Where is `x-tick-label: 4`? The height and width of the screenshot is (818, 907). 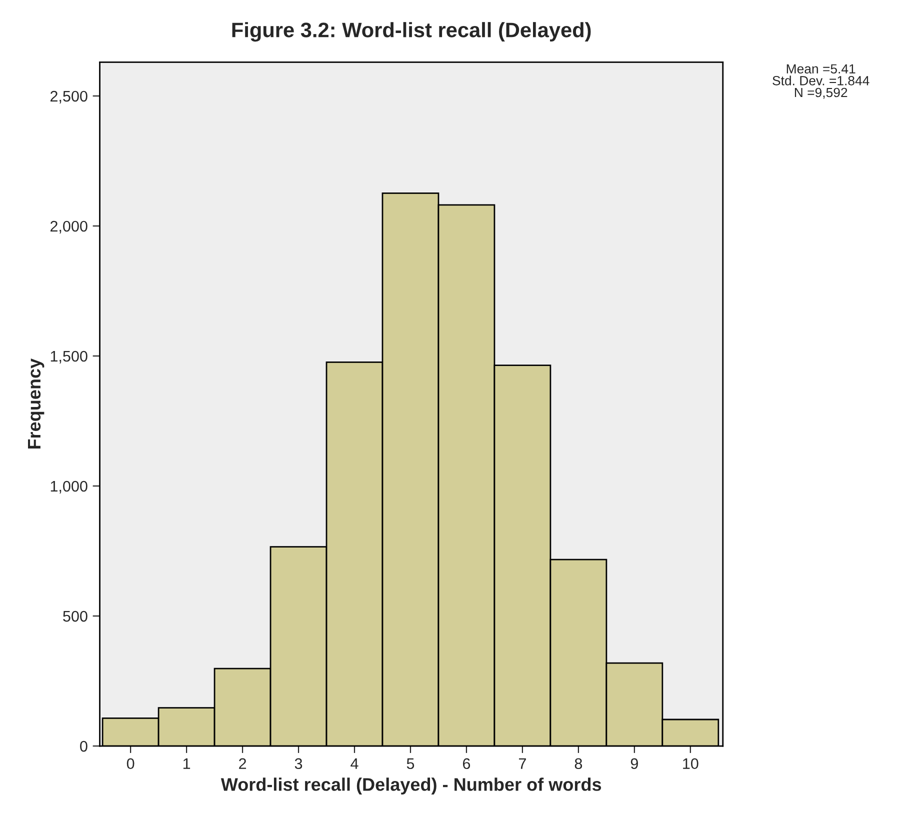 x-tick-label: 4 is located at coordinates (354, 763).